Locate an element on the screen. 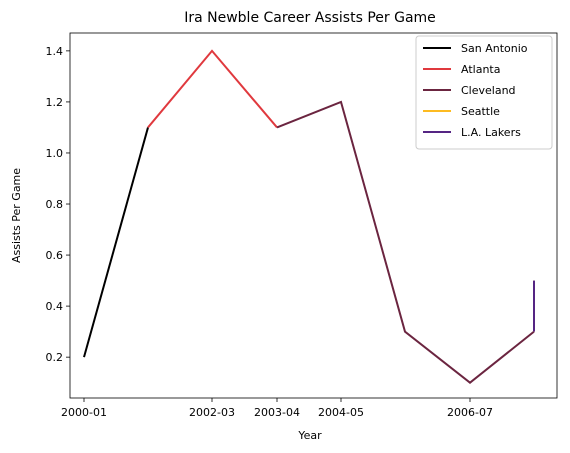 This screenshot has height=453, width=570. x-tick-label: 2004-05 is located at coordinates (341, 412).